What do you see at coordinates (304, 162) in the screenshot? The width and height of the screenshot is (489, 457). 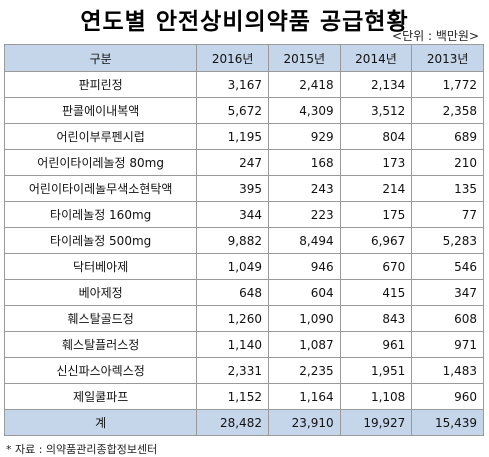 I see `value-2015: 168` at bounding box center [304, 162].